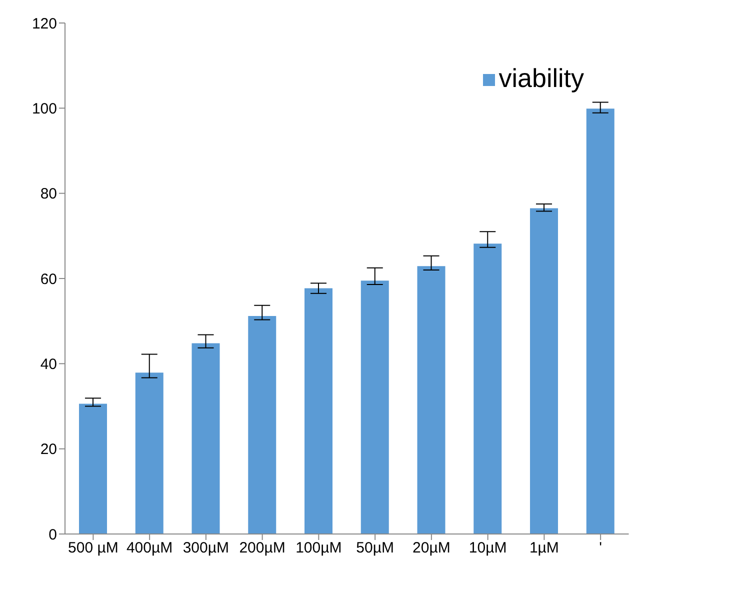 Image resolution: width=752 pixels, height=592 pixels. I want to click on x-tick-label: 500 µM, so click(93, 548).